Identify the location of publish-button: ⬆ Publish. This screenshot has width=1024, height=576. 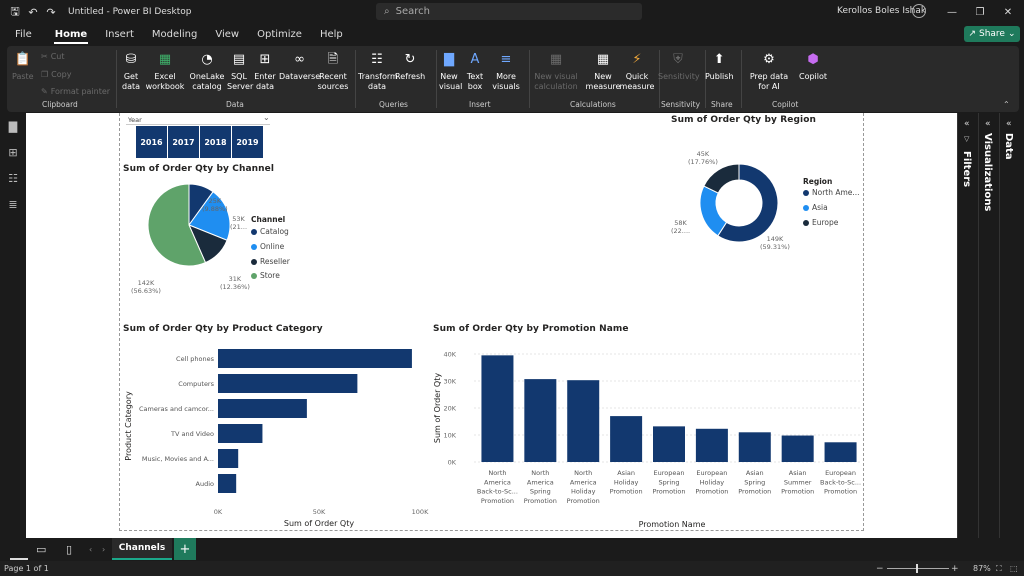
(719, 66).